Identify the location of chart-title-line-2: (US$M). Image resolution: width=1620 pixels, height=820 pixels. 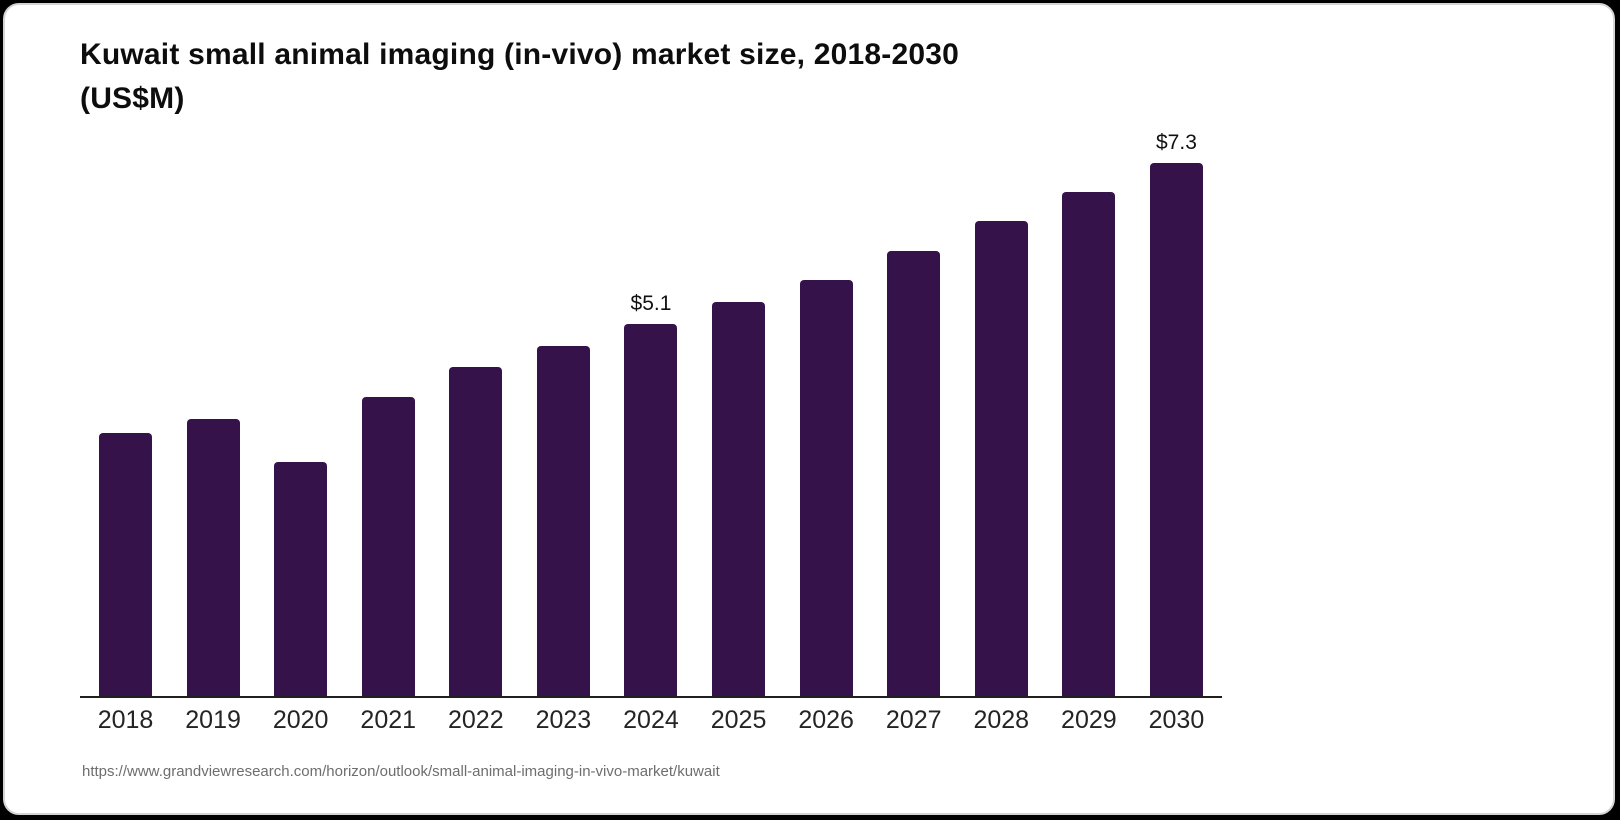
(132, 98).